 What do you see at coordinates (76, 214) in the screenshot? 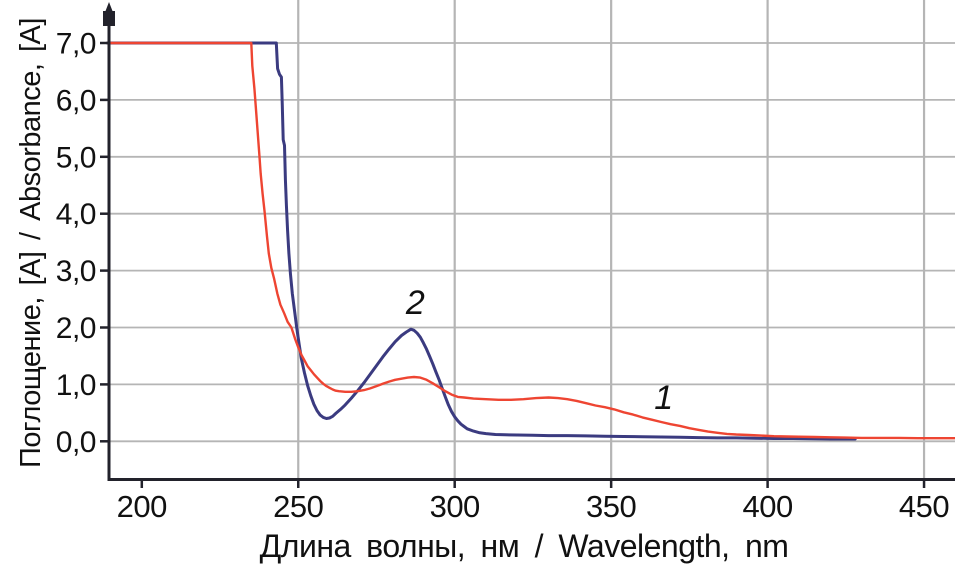
I see `y-tick-label: 4,0` at bounding box center [76, 214].